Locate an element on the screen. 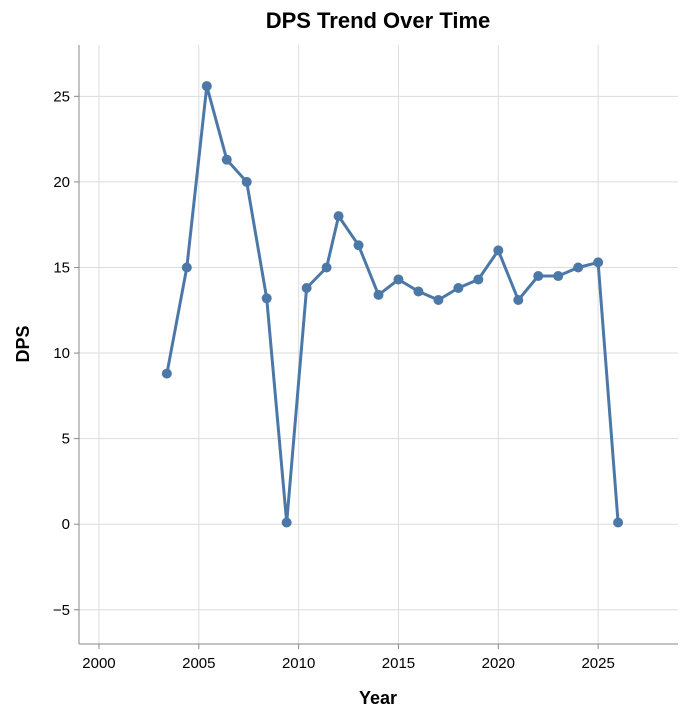  x-tick-label: 2025 is located at coordinates (597, 663).